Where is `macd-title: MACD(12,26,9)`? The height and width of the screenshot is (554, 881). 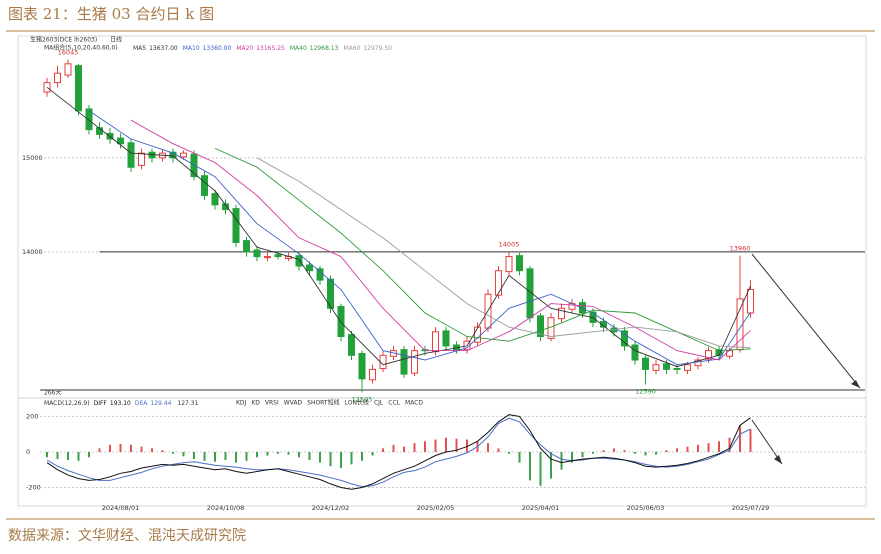 macd-title: MACD(12,26,9) is located at coordinates (67, 403).